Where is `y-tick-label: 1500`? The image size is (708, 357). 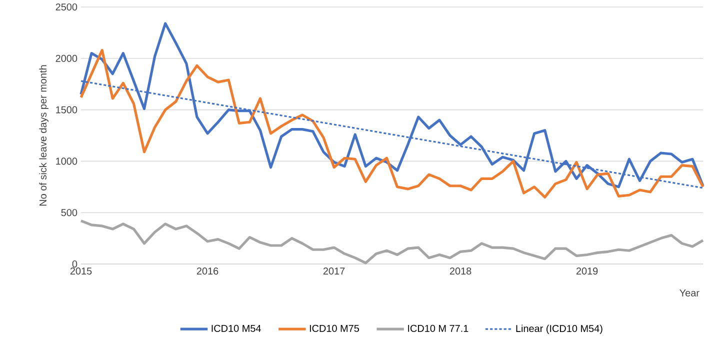 y-tick-label: 1500 is located at coordinates (67, 110).